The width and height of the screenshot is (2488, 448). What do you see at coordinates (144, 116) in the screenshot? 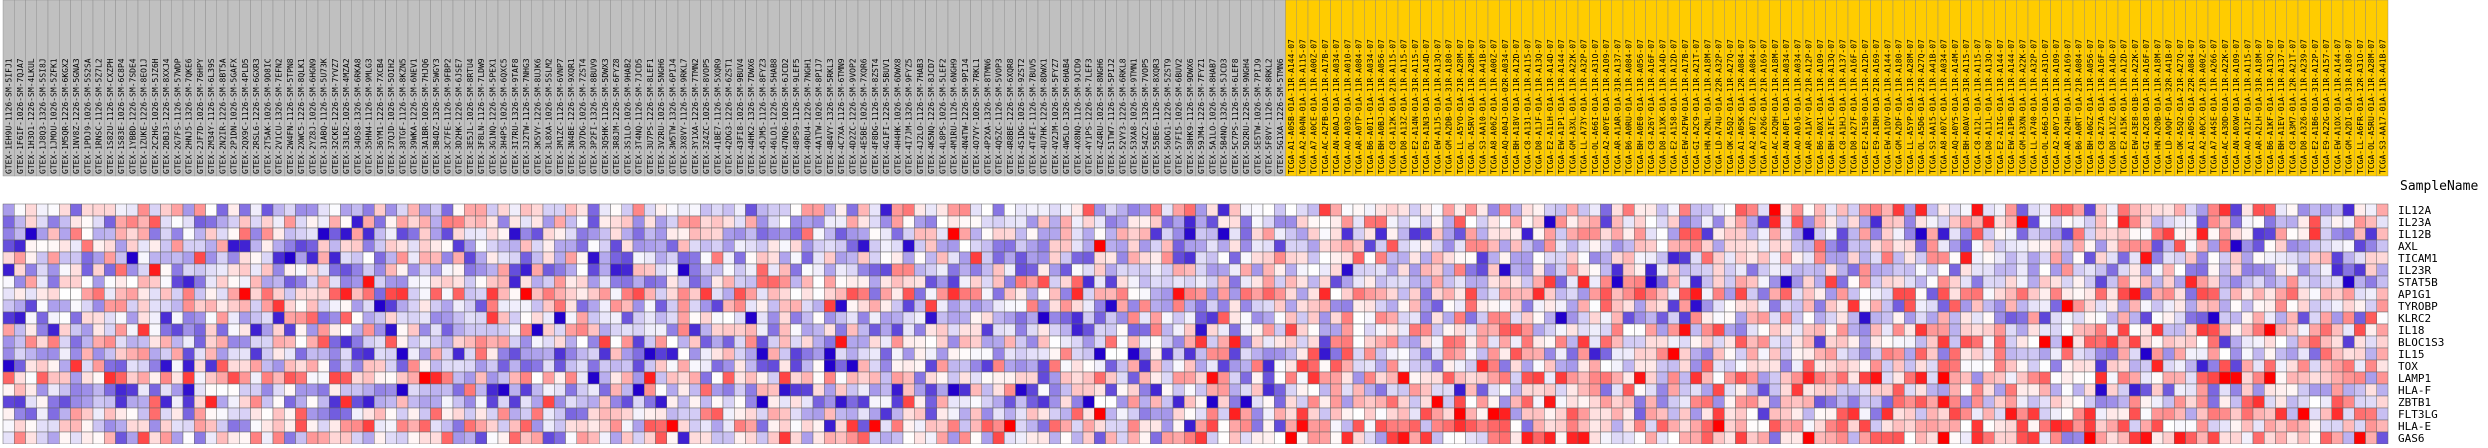
I see `sample-label: GTEX-1ZUKE-1226-SM-8EO1J` at bounding box center [144, 116].